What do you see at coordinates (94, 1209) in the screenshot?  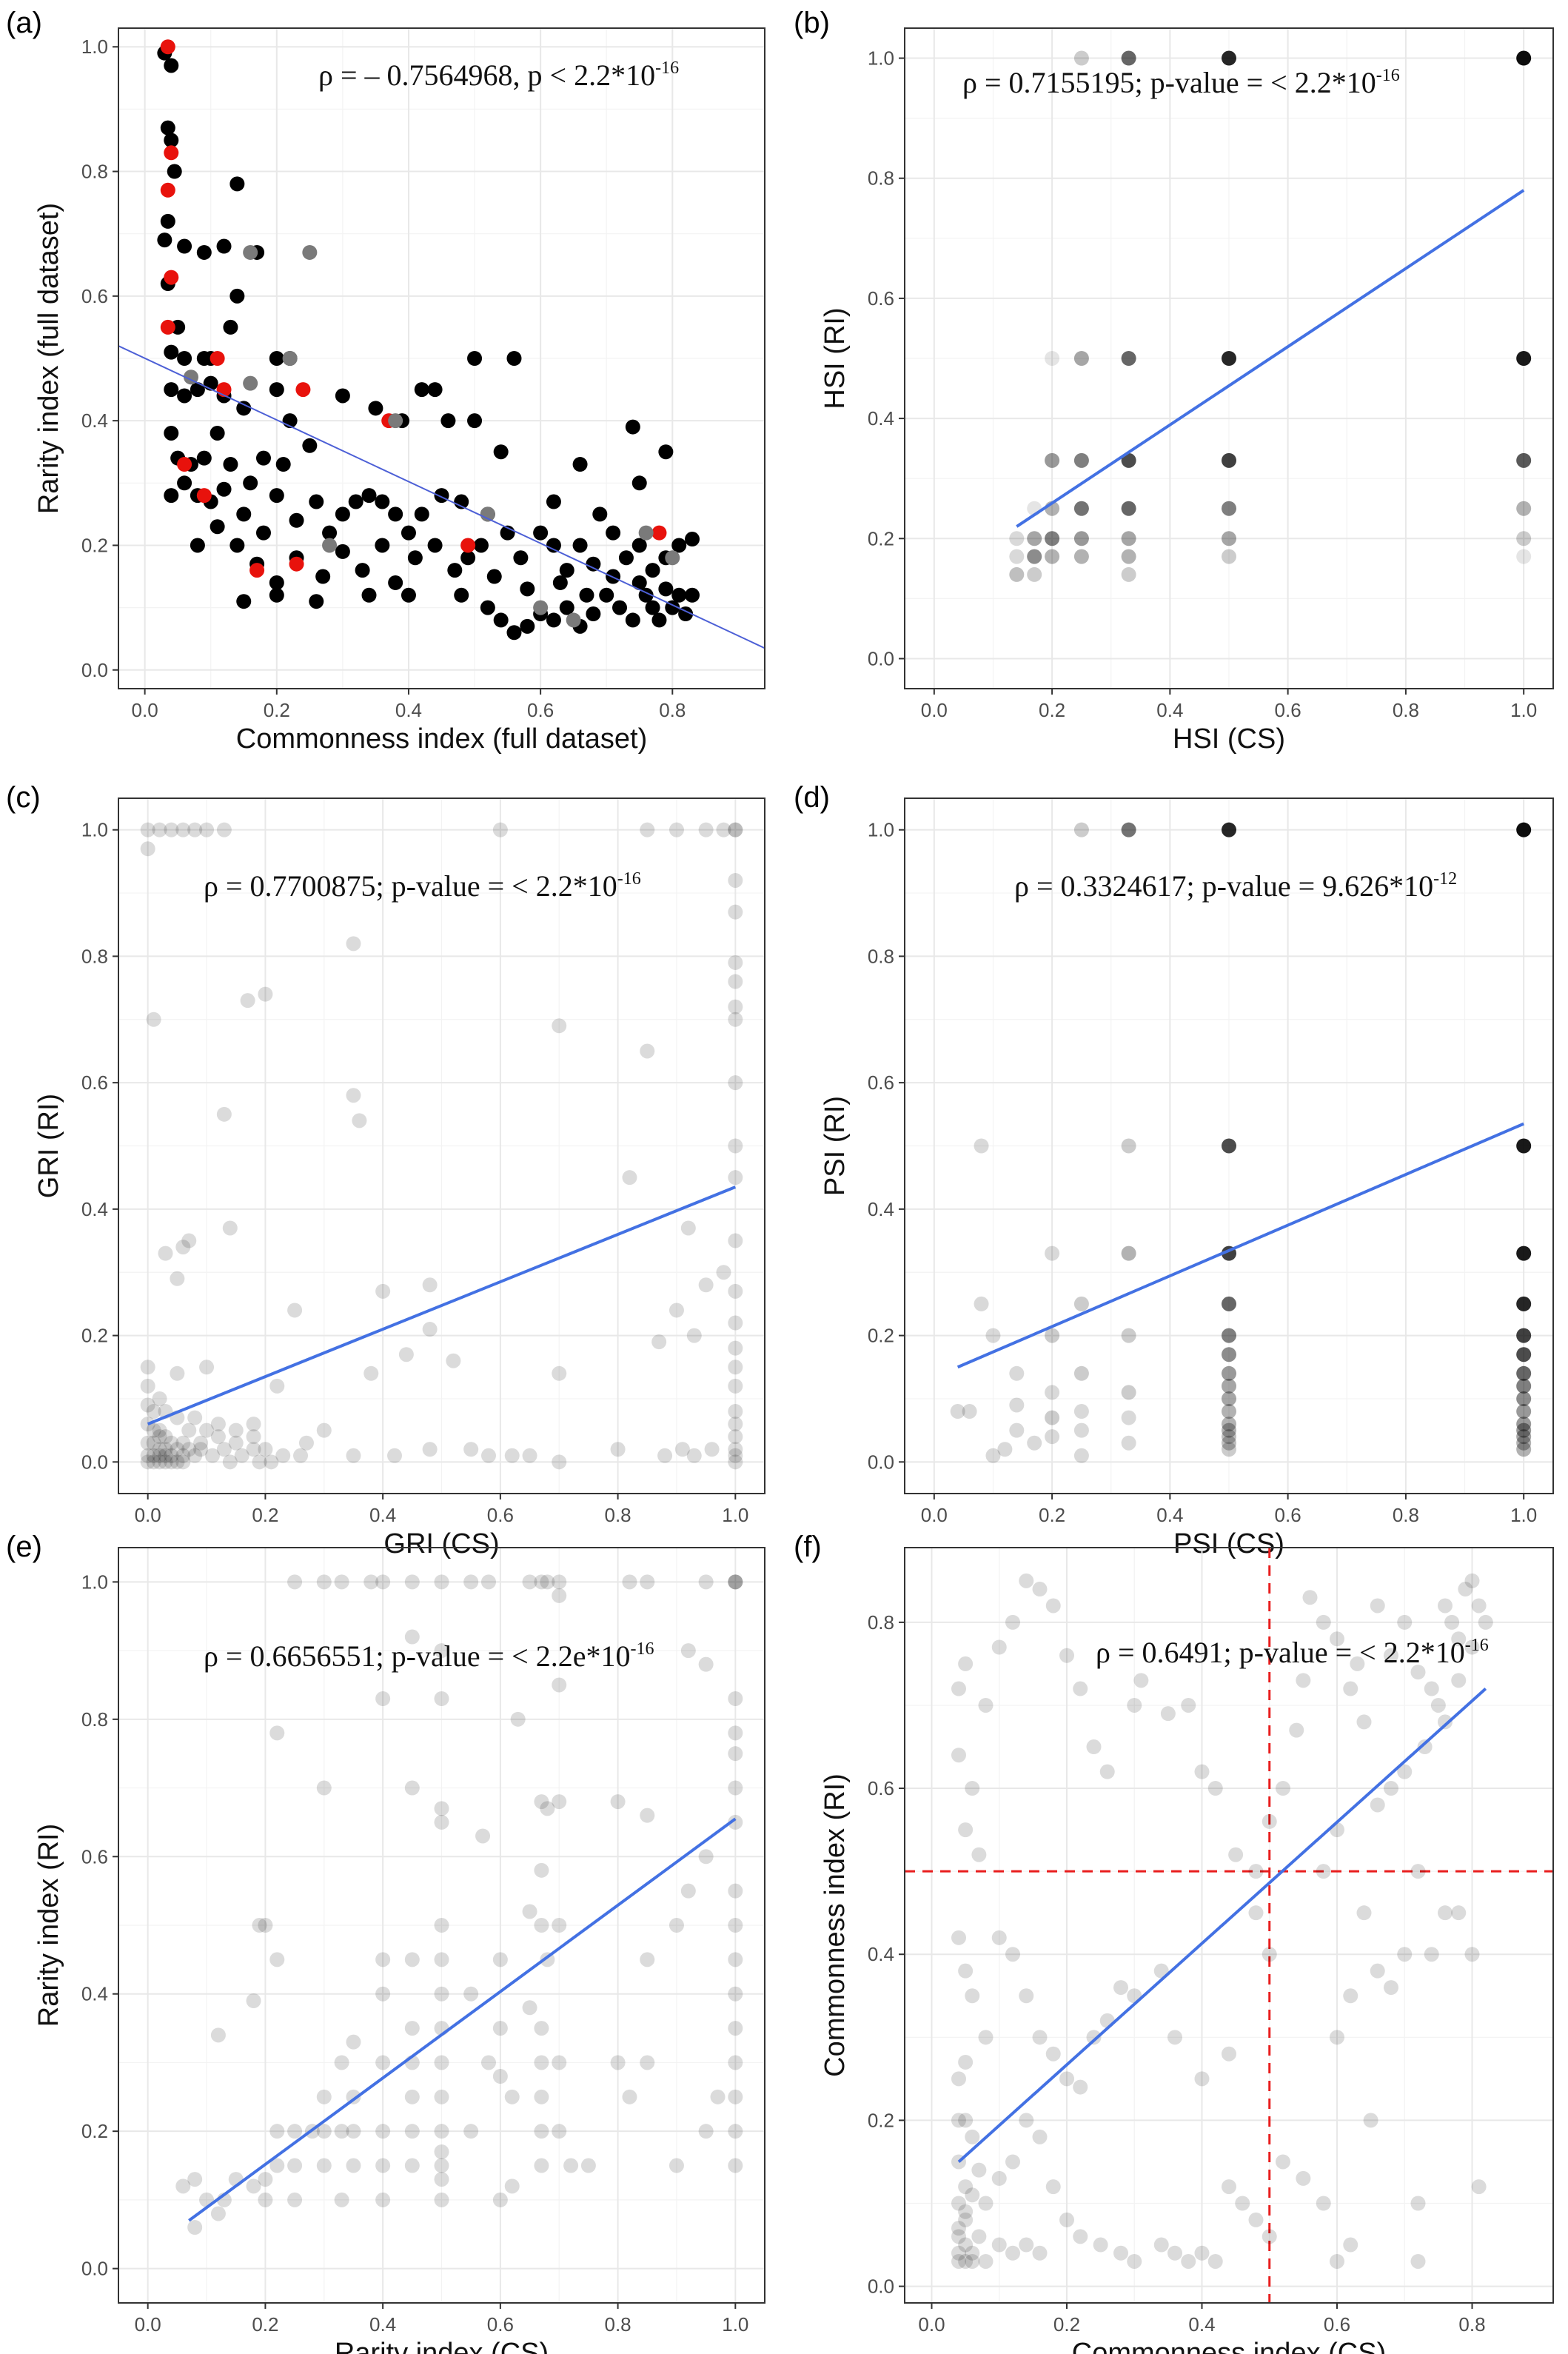 I see `y-tick-label: 0.4` at bounding box center [94, 1209].